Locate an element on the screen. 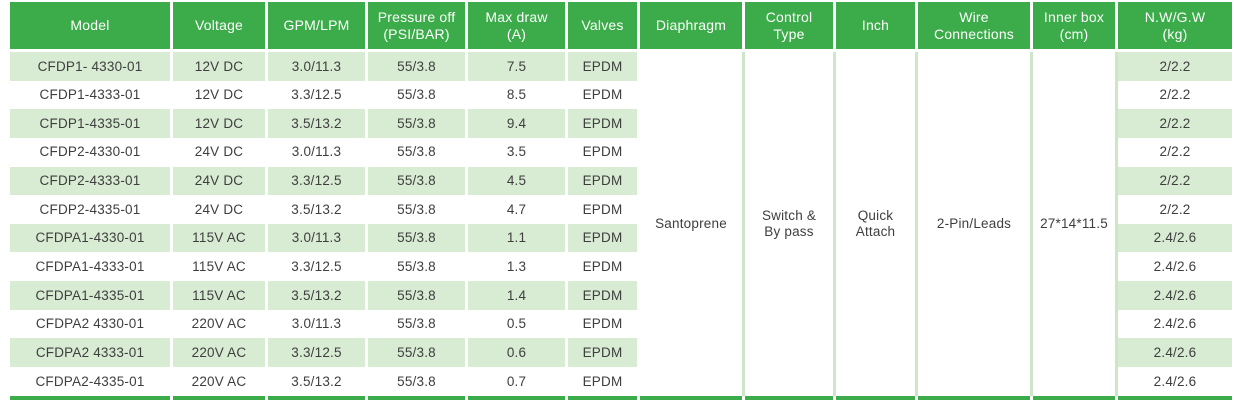  cell-model: CFDP2-4333-01 is located at coordinates (91, 181).